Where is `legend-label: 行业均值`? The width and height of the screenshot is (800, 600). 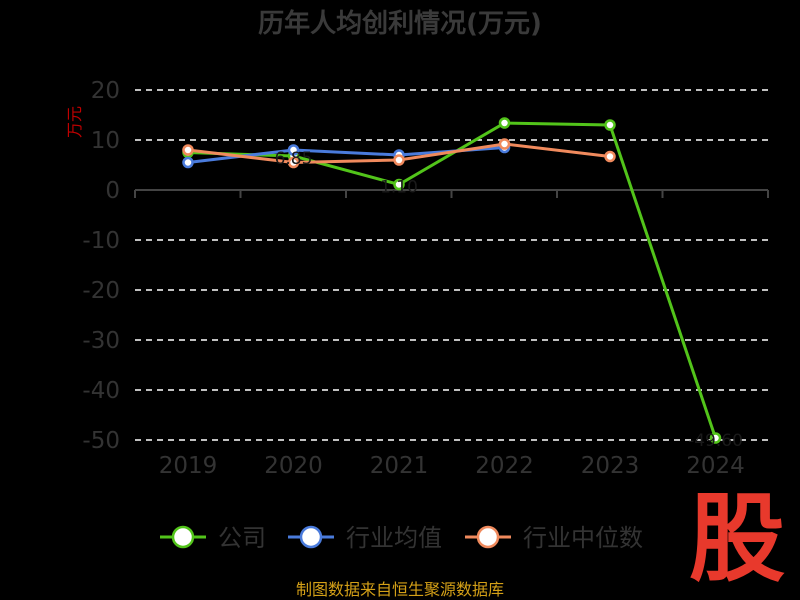 legend-label: 行业均值 is located at coordinates (394, 538).